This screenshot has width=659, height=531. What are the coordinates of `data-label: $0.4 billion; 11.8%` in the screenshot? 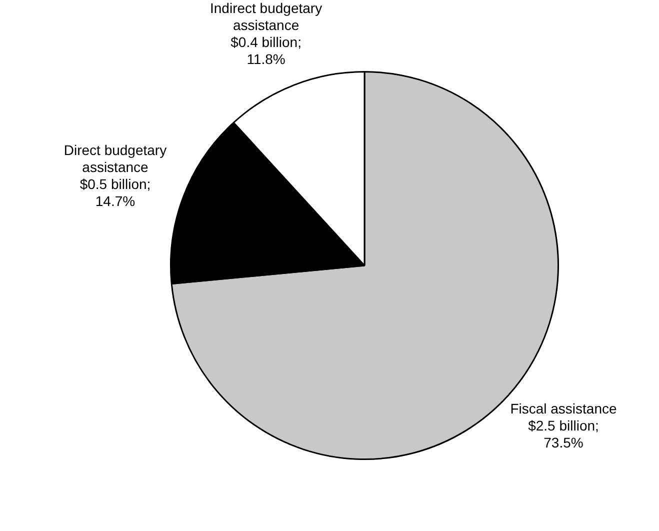 It's located at (266, 50).